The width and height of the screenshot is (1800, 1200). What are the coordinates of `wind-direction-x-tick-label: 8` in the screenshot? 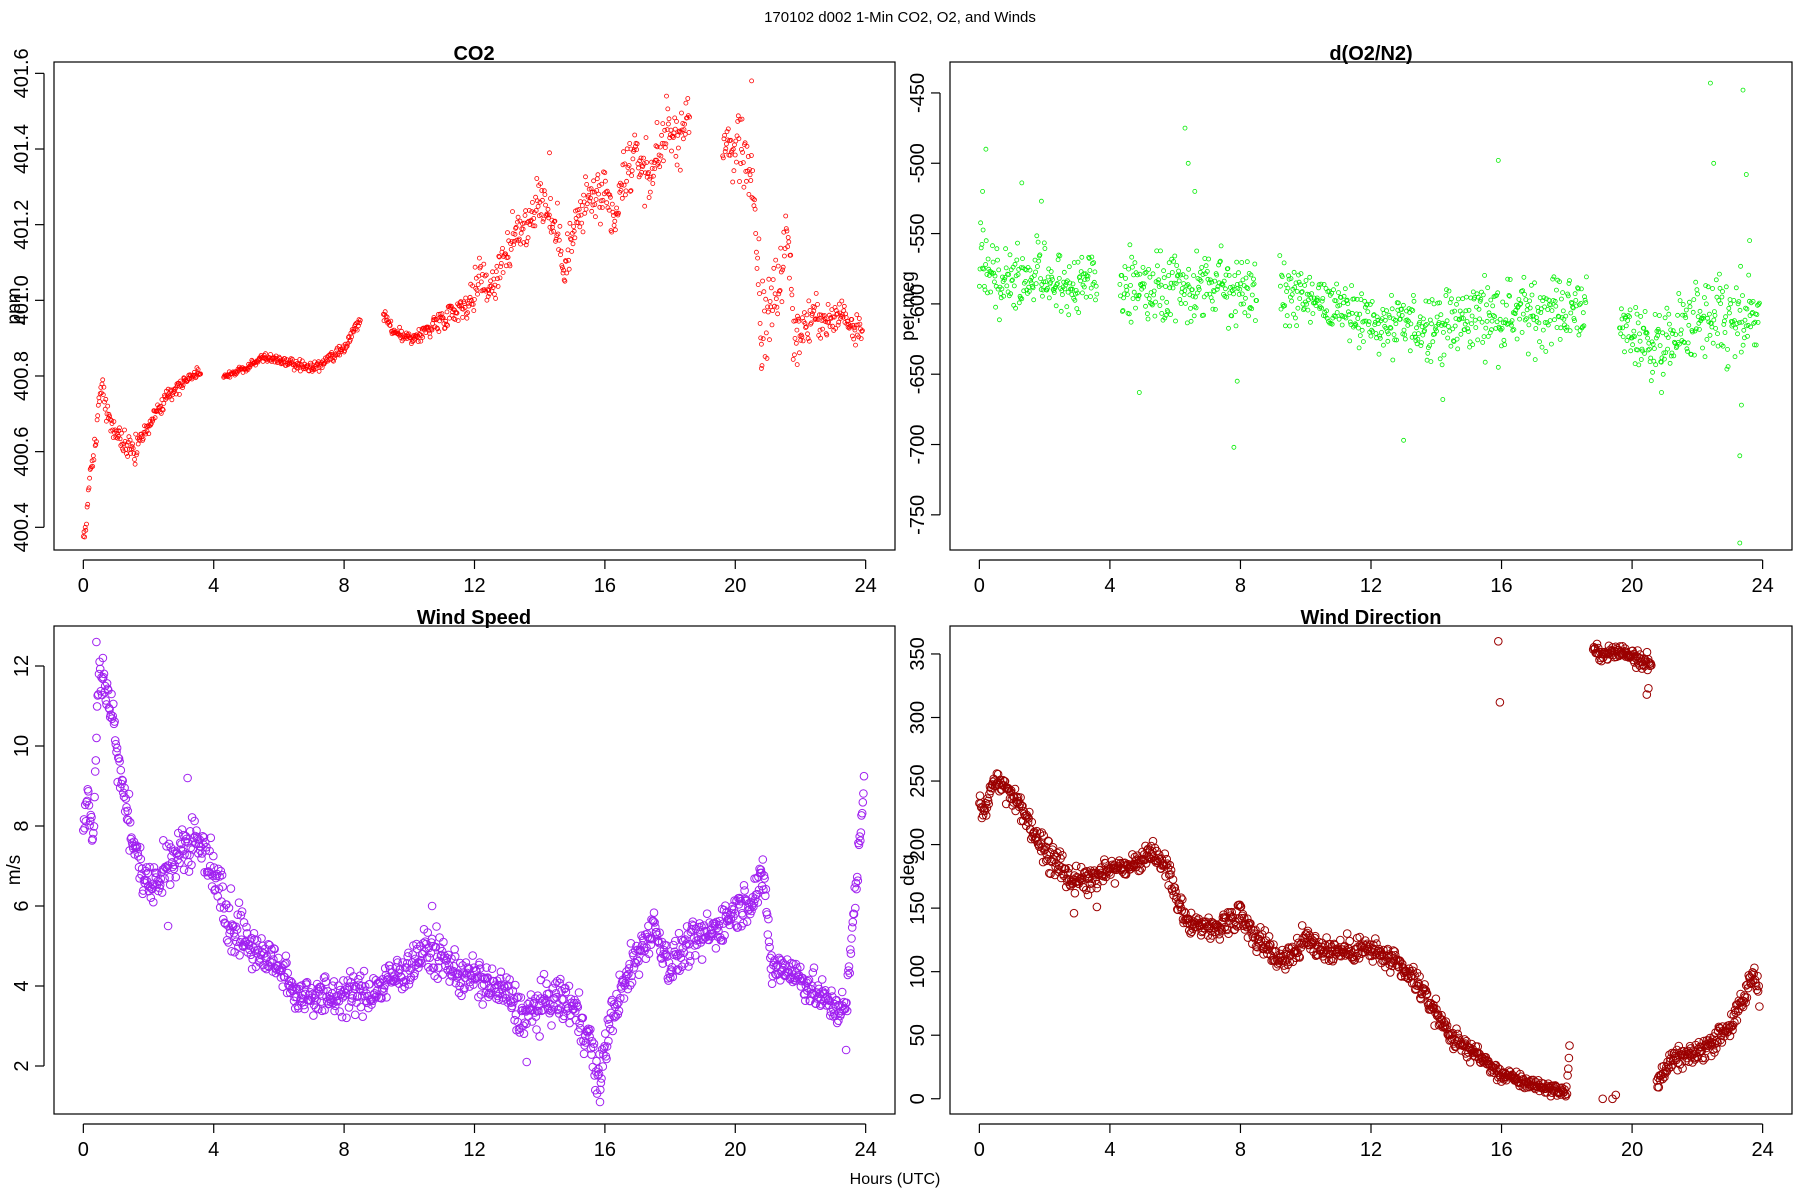 It's located at (1240, 1150).